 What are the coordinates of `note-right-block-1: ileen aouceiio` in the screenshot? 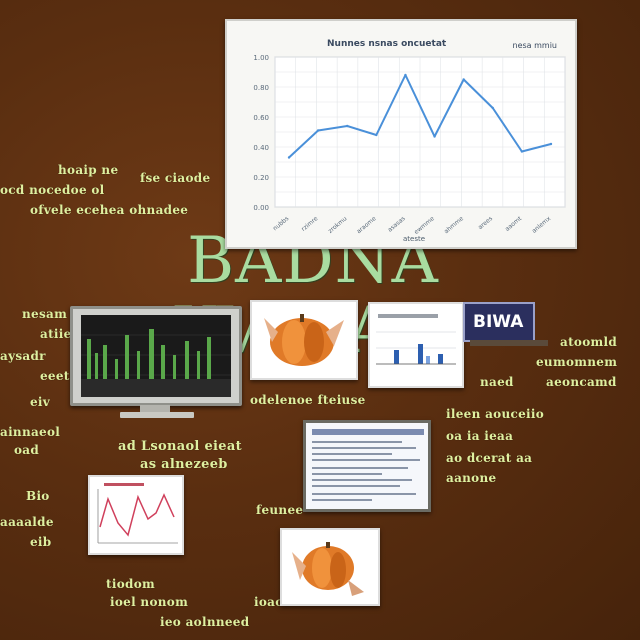 It's located at (495, 414).